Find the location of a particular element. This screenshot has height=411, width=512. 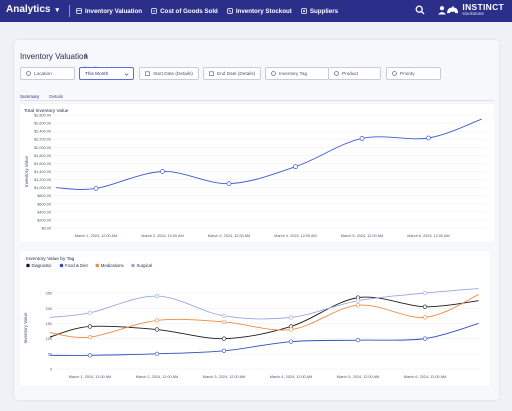

nav-item-inventory-valuation: Inventory Valuation is located at coordinates (109, 11).